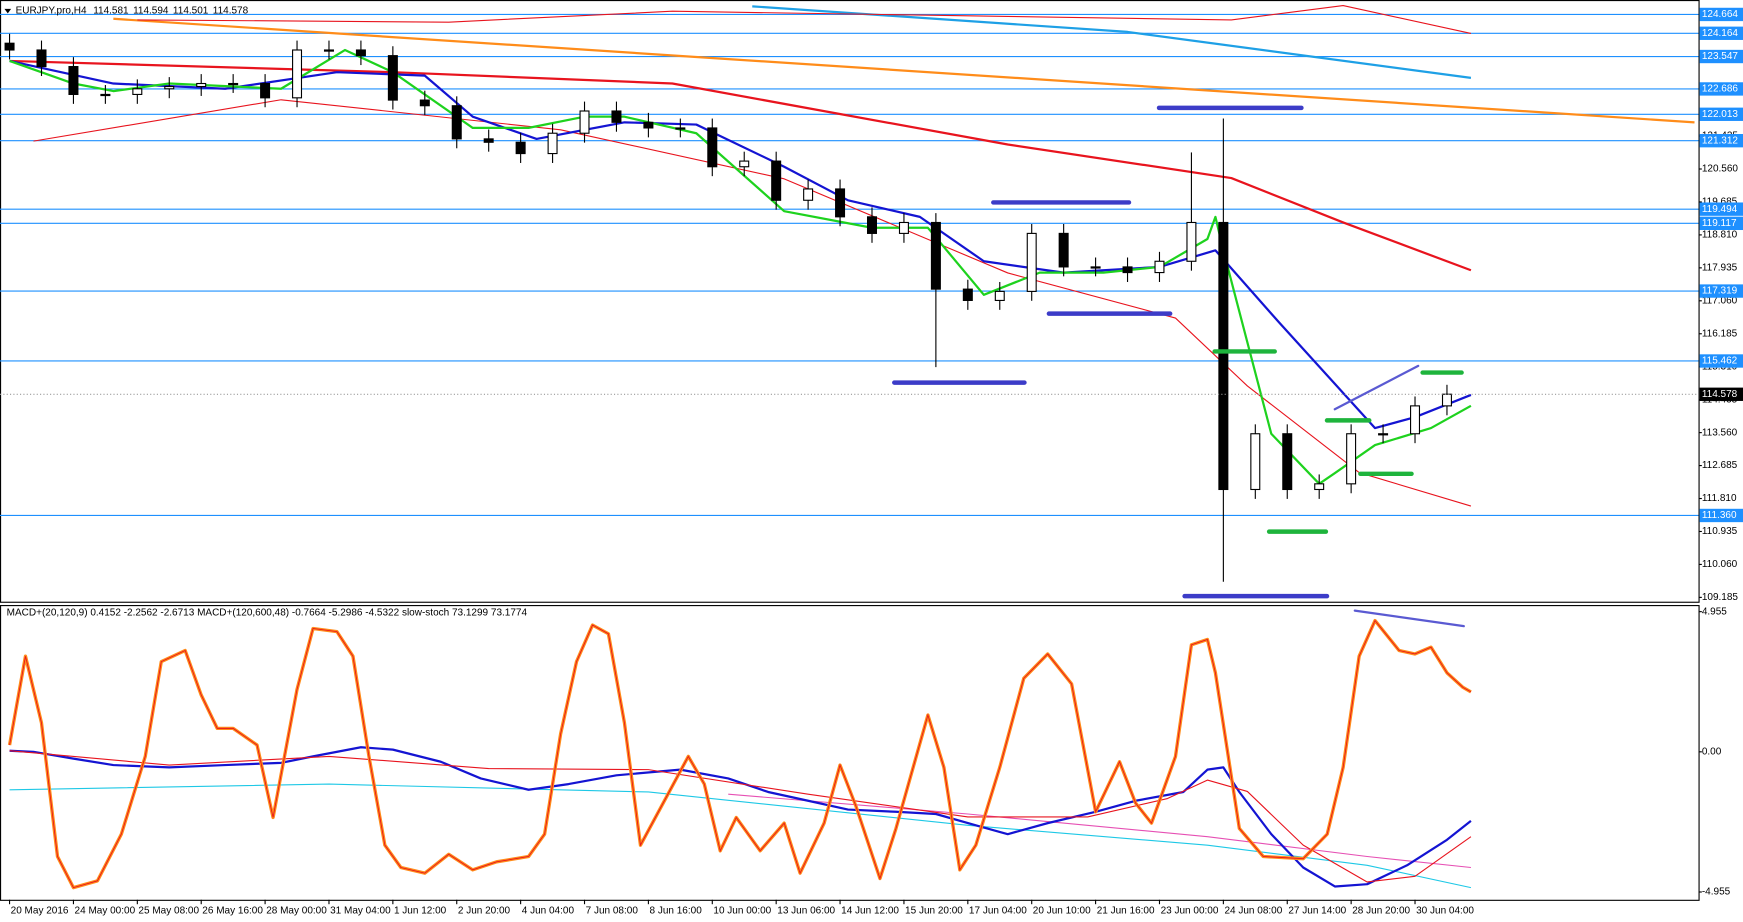 The image size is (1743, 922). What do you see at coordinates (676, 911) in the screenshot?
I see `x-tick-label: 8 Jun 16:00` at bounding box center [676, 911].